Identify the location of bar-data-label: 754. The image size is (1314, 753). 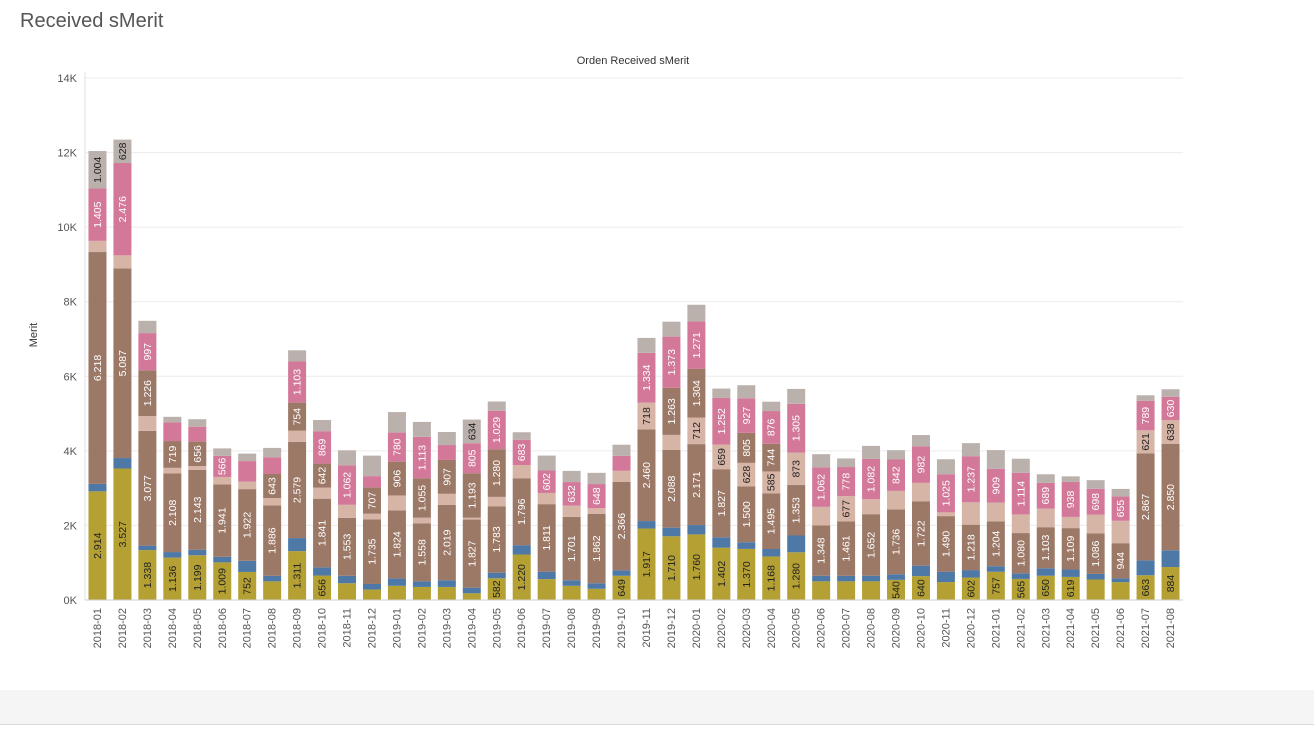
(298, 417).